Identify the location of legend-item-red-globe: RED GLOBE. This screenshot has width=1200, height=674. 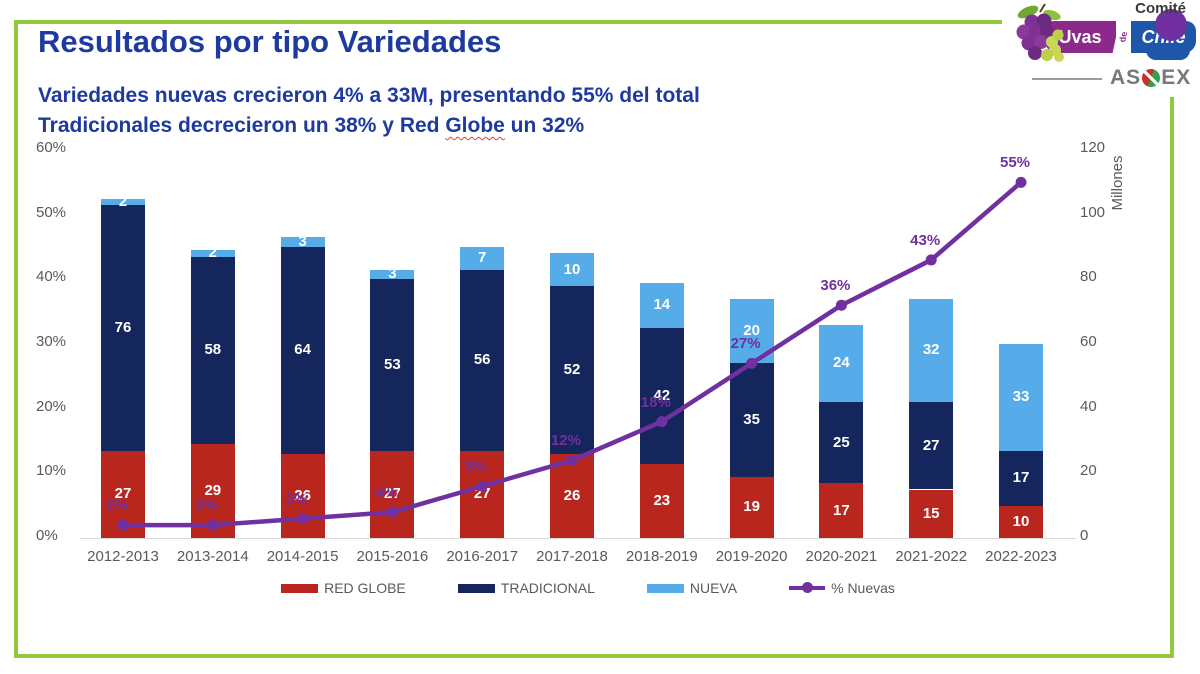
(343, 588).